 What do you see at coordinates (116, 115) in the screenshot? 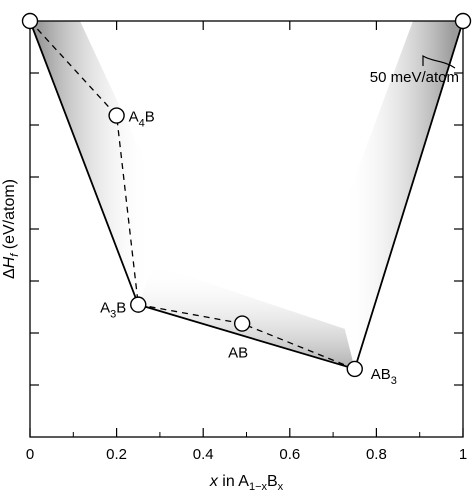
I see `marker-a4b` at bounding box center [116, 115].